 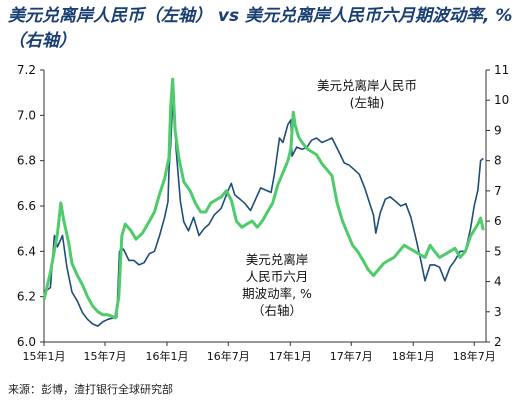 I want to click on annotation-line: 人民币六月, so click(x=277, y=276).